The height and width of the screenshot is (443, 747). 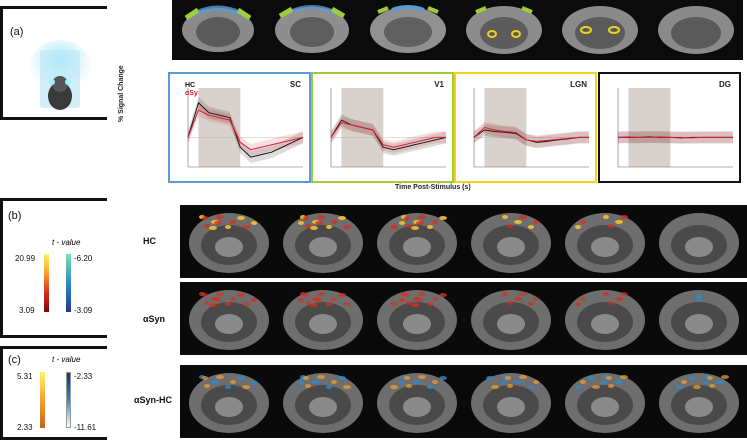 I want to click on cbar-b-pos-max: 20.99, so click(x=25, y=258).